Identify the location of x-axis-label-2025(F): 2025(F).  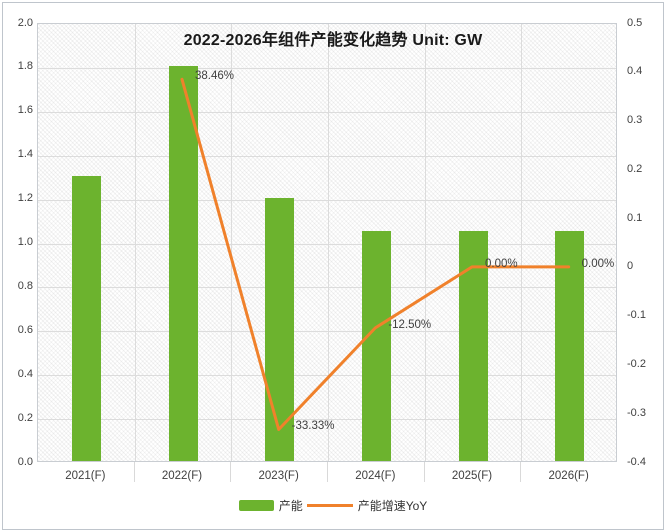
(472, 476).